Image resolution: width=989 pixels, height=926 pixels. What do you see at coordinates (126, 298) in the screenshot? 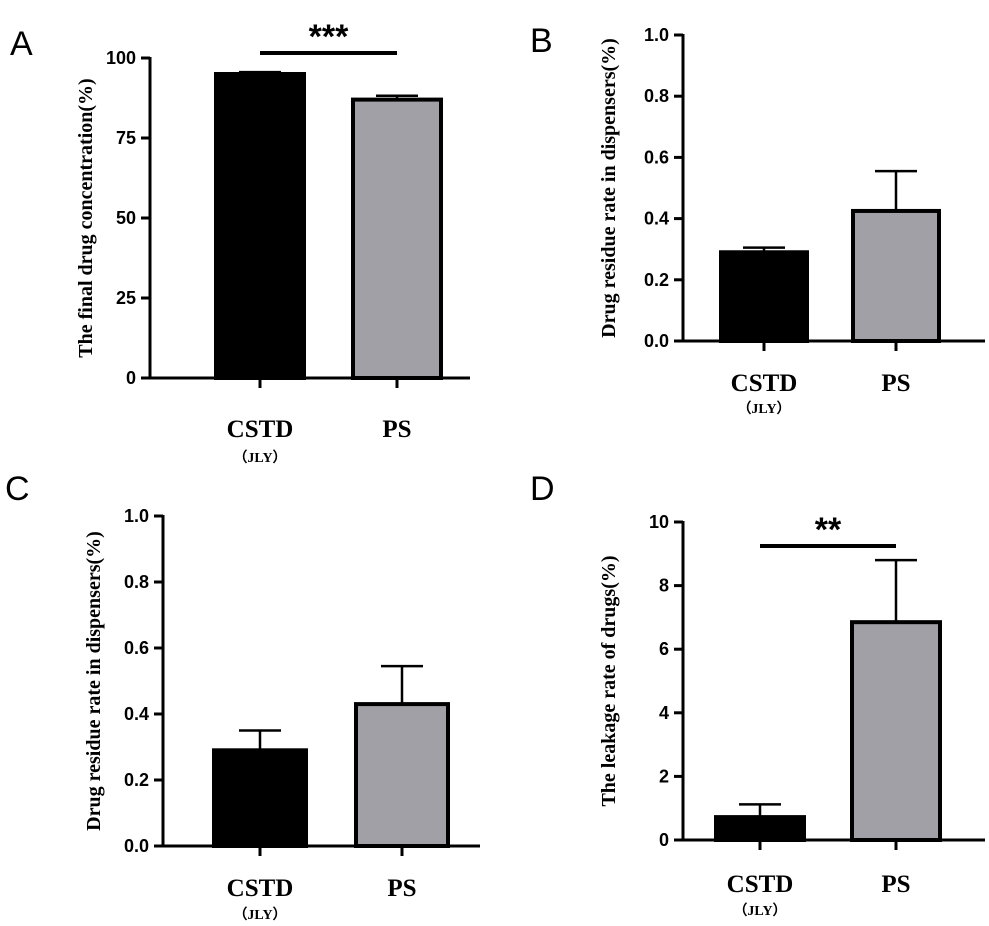
I see `y-tick-label: 25` at bounding box center [126, 298].